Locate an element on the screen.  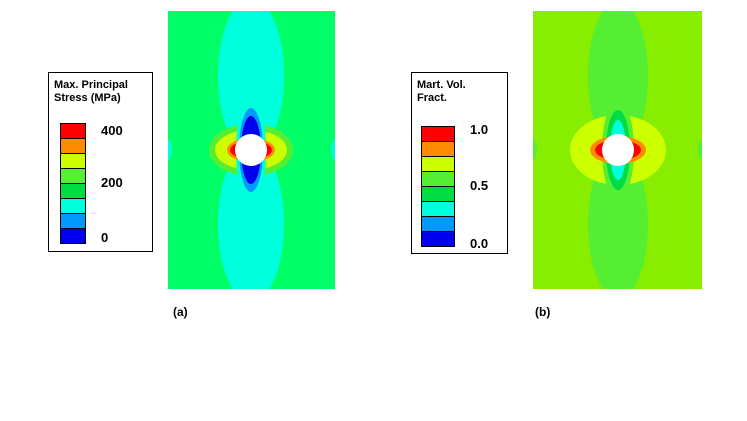
legend-a-label-min: 0 is located at coordinates (105, 237).